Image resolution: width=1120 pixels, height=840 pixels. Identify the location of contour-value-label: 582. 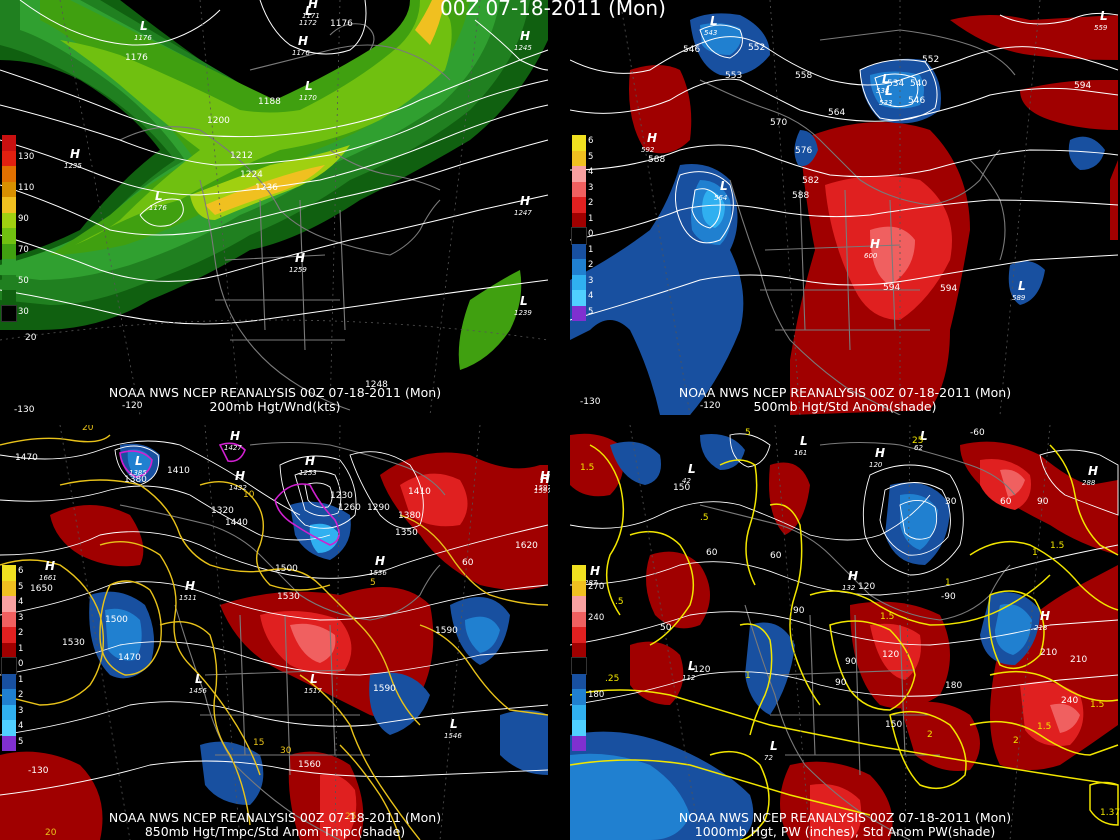
(810, 181).